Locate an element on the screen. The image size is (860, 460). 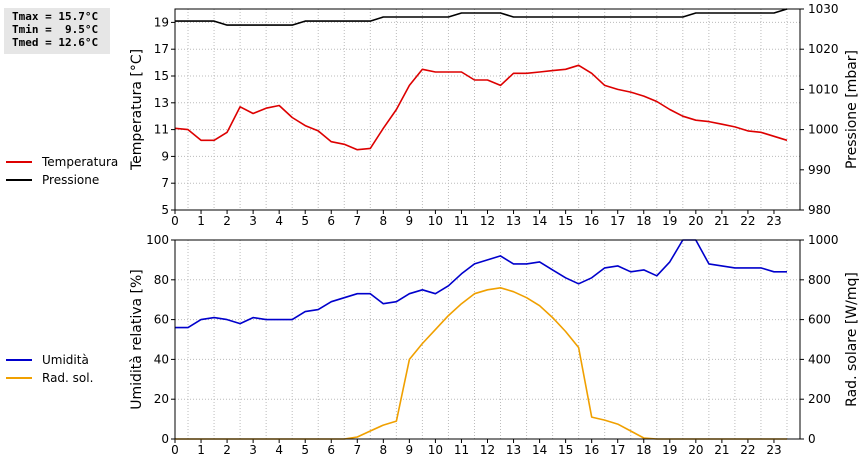
y-axis-label-right: Pressione [mbar] is located at coordinates (852, 109).